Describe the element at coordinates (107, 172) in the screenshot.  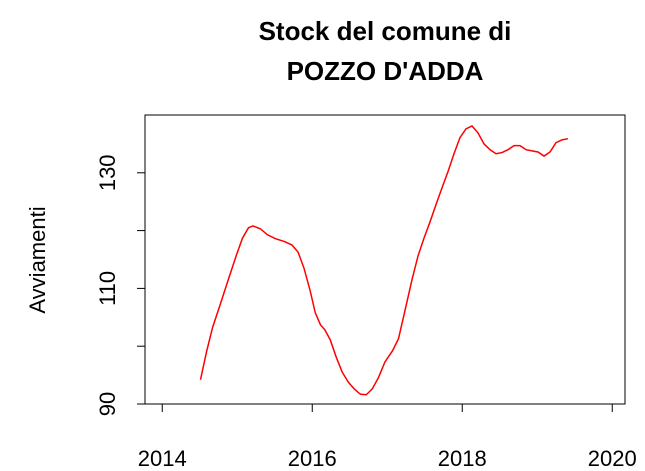
I see `y-tick-label: 130` at that location.